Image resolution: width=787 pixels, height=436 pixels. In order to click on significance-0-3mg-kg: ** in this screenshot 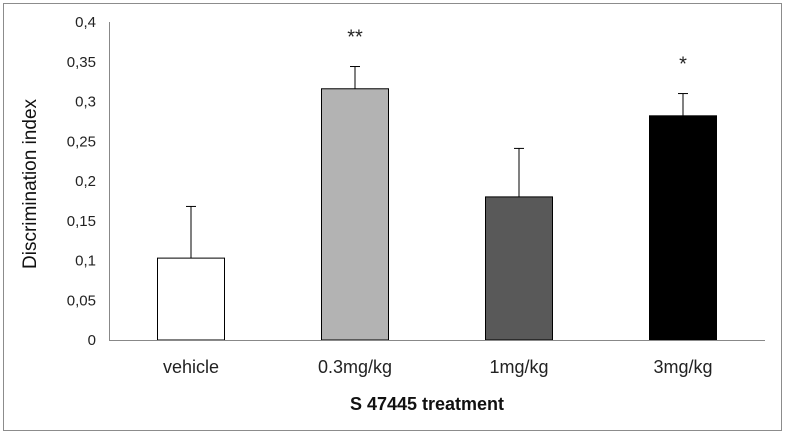, I will do `click(355, 38)`.